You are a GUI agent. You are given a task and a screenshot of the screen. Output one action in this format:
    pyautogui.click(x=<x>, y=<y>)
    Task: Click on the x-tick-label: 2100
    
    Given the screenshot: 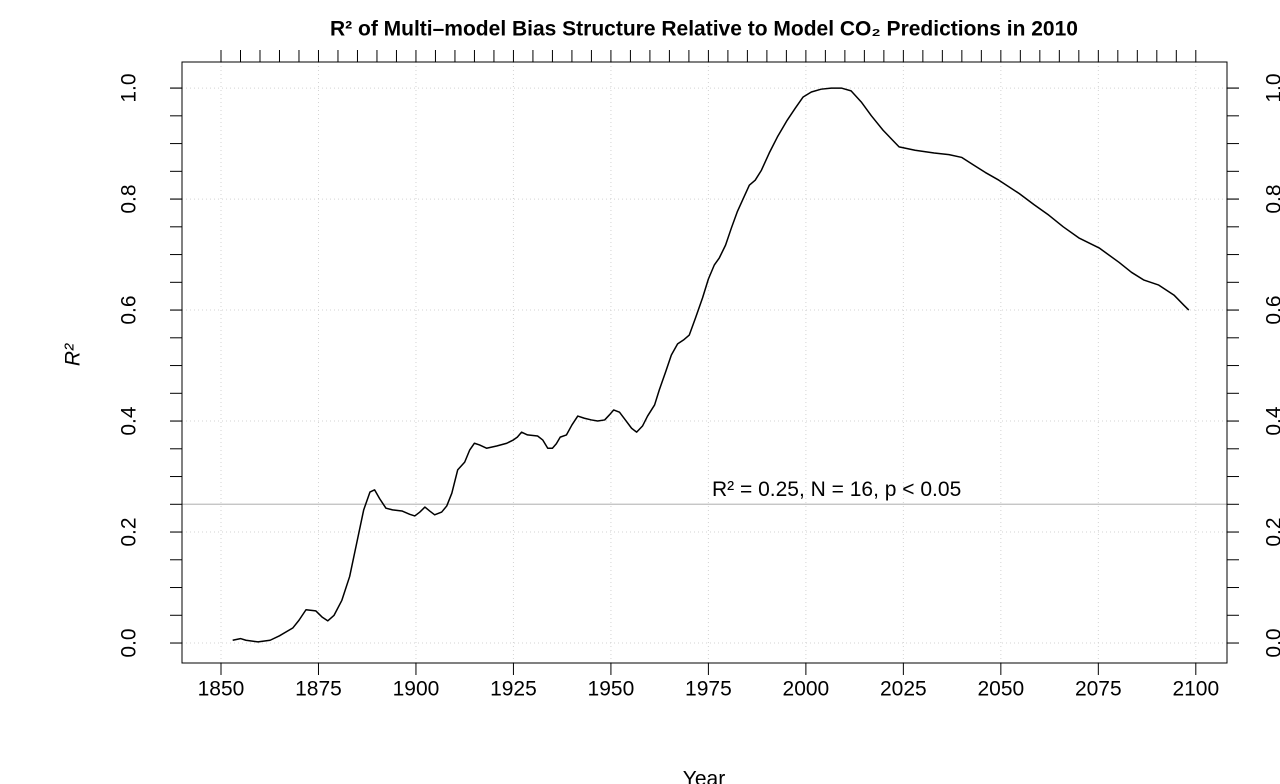 What is the action you would take?
    pyautogui.click(x=1195, y=689)
    